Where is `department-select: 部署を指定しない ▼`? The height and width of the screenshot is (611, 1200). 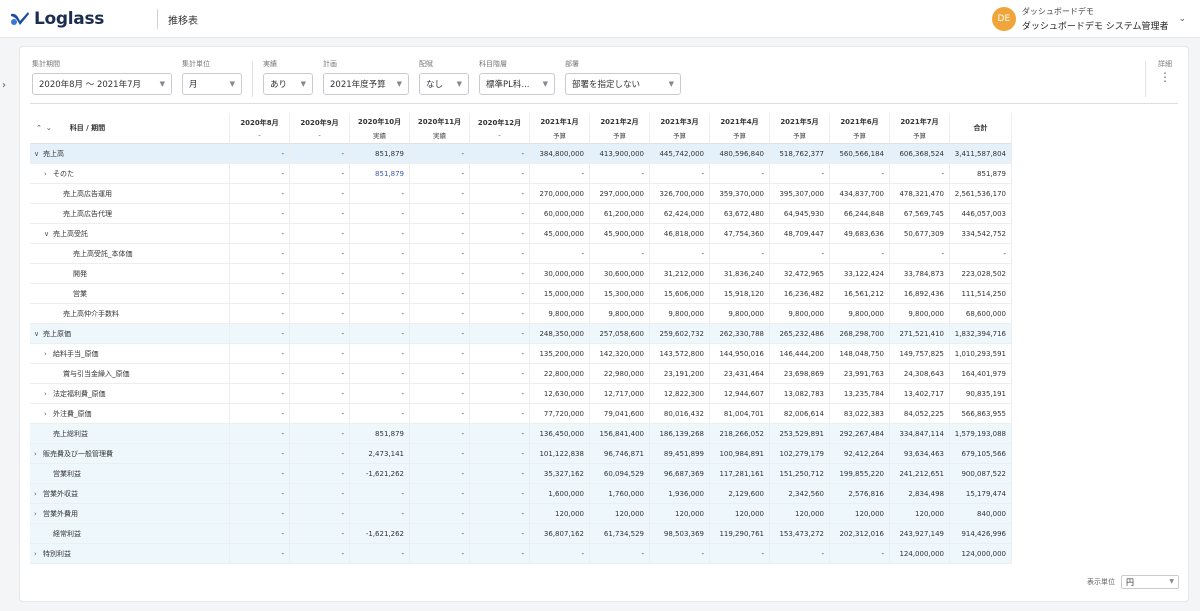 department-select: 部署を指定しない ▼ is located at coordinates (623, 84).